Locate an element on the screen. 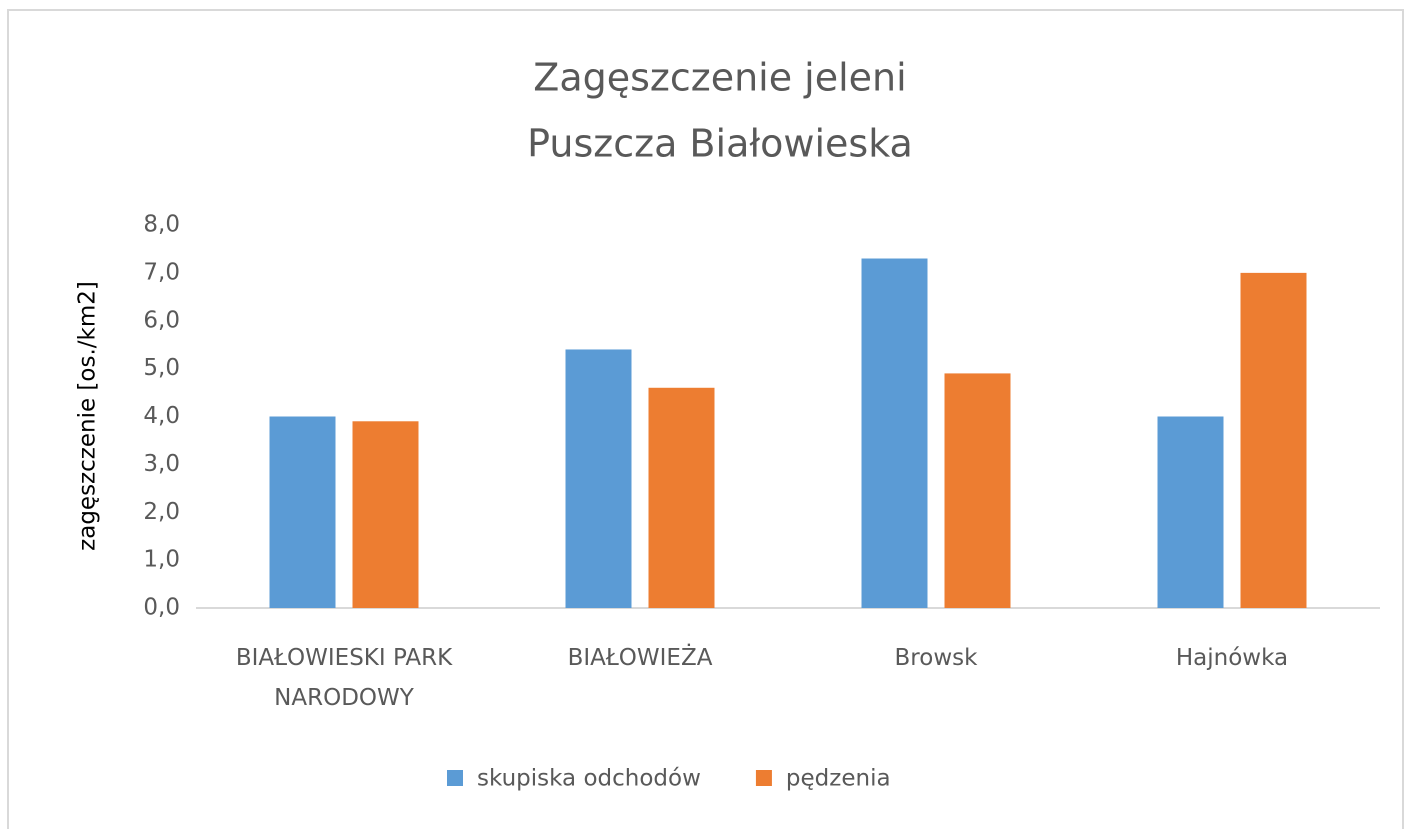 The image size is (1406, 829). y-tick-label: 3,0 is located at coordinates (161, 464).